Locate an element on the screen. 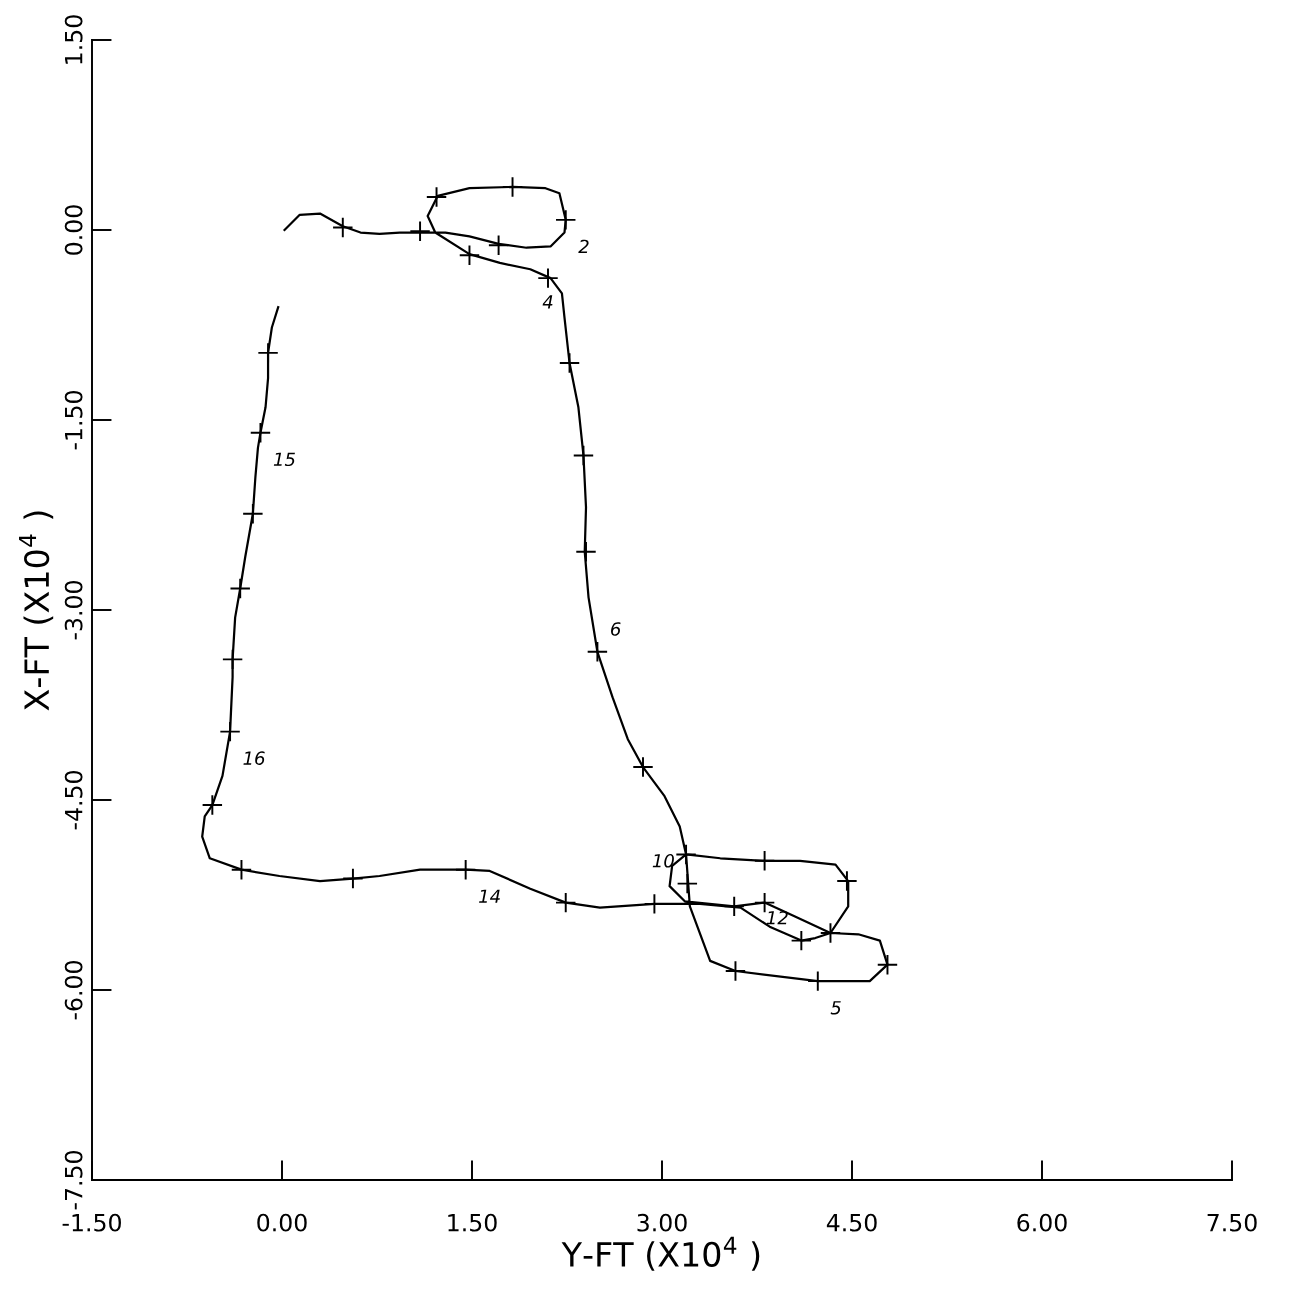  y-tick-label: -1.50 is located at coordinates (73, 420).